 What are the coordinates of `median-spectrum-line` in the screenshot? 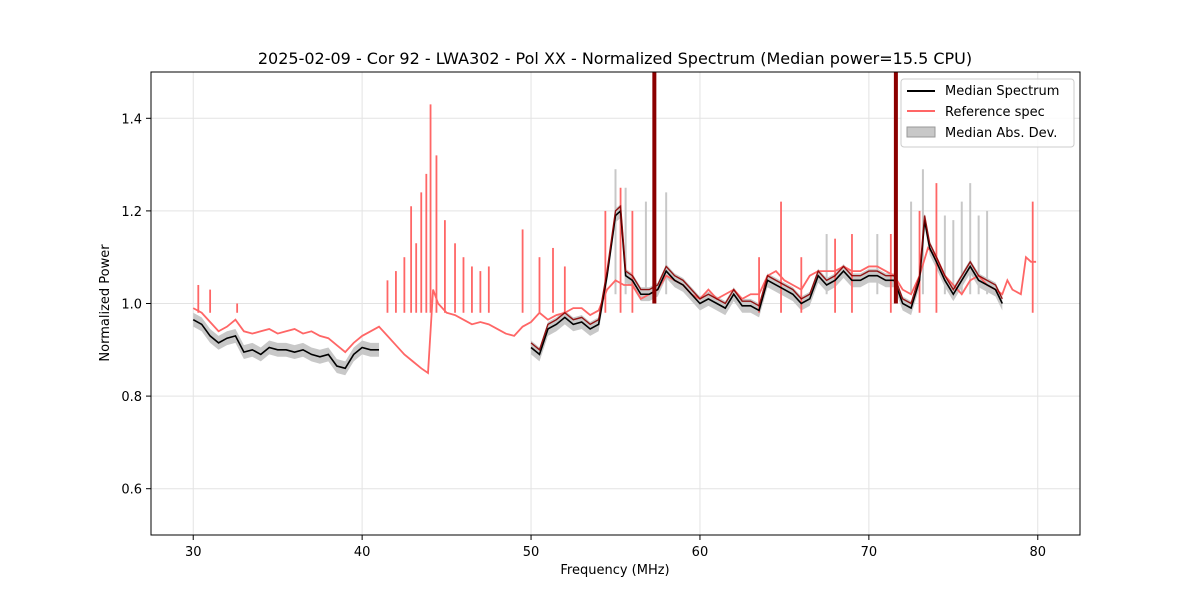 It's located at (286, 344).